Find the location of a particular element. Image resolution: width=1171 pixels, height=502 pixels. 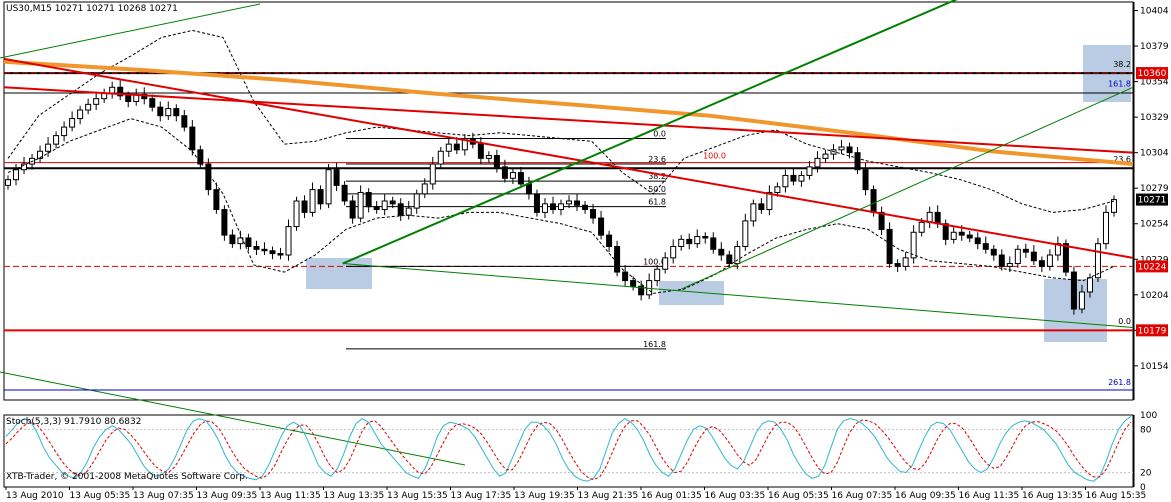

fib-right-label: 38.2 is located at coordinates (1122, 64).